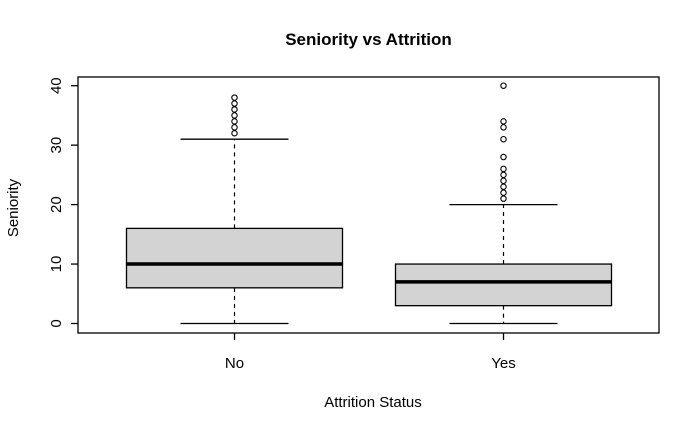  I want to click on x-axis-label: Attrition Status, so click(373, 402).